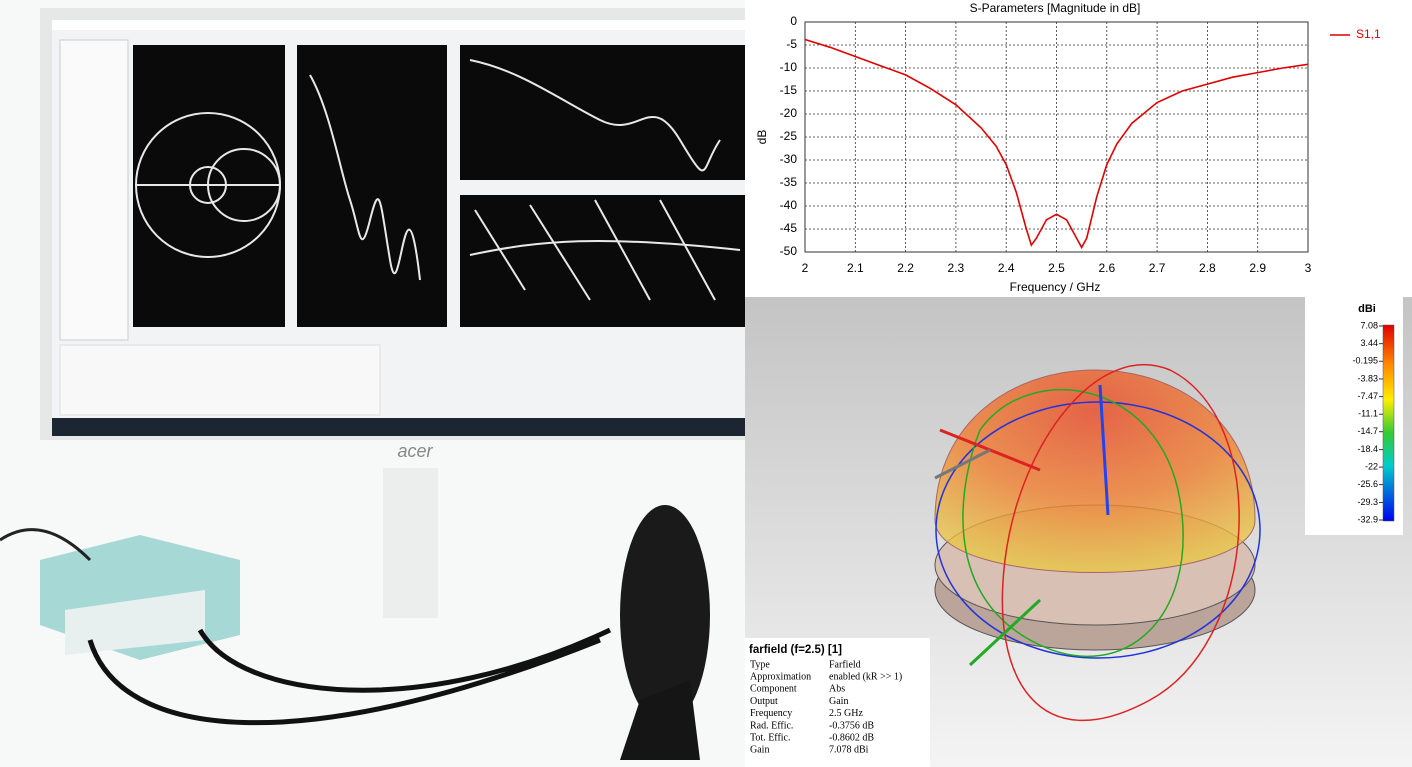  What do you see at coordinates (789, 228) in the screenshot?
I see `y-tick-label: -45` at bounding box center [789, 228].